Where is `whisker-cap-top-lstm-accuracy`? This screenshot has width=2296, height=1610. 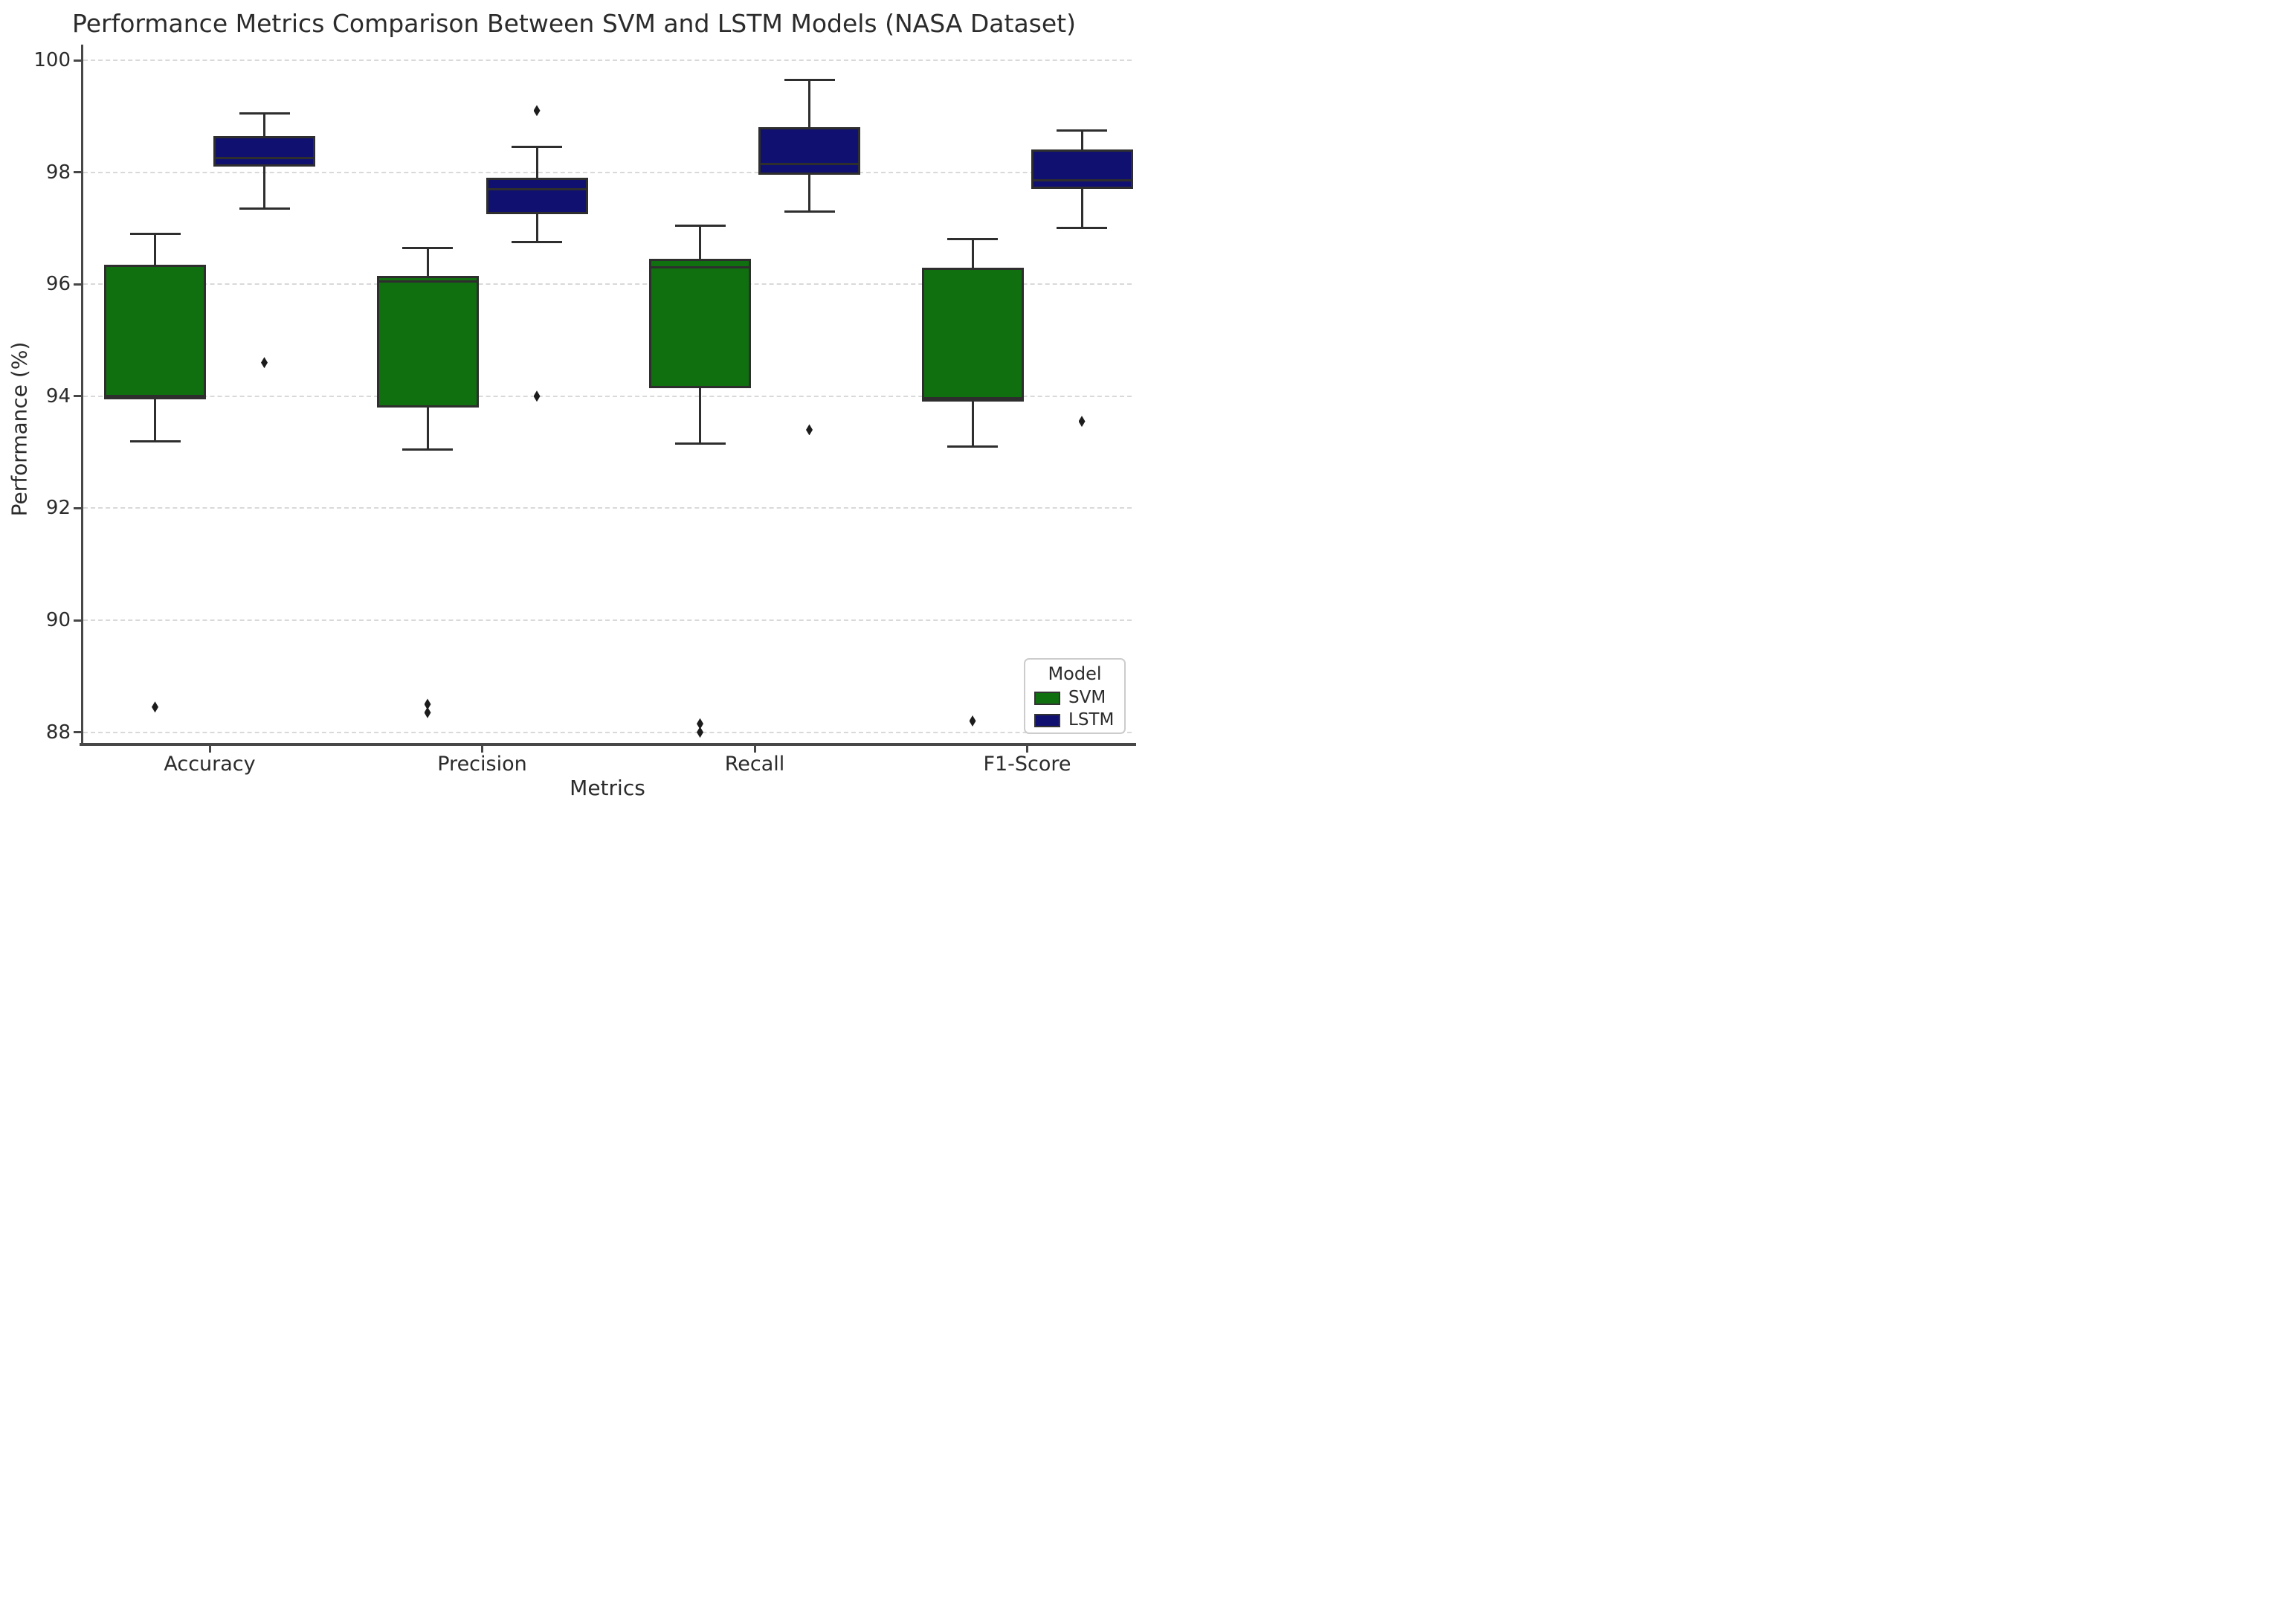
whisker-cap-top-lstm-accuracy is located at coordinates (264, 113).